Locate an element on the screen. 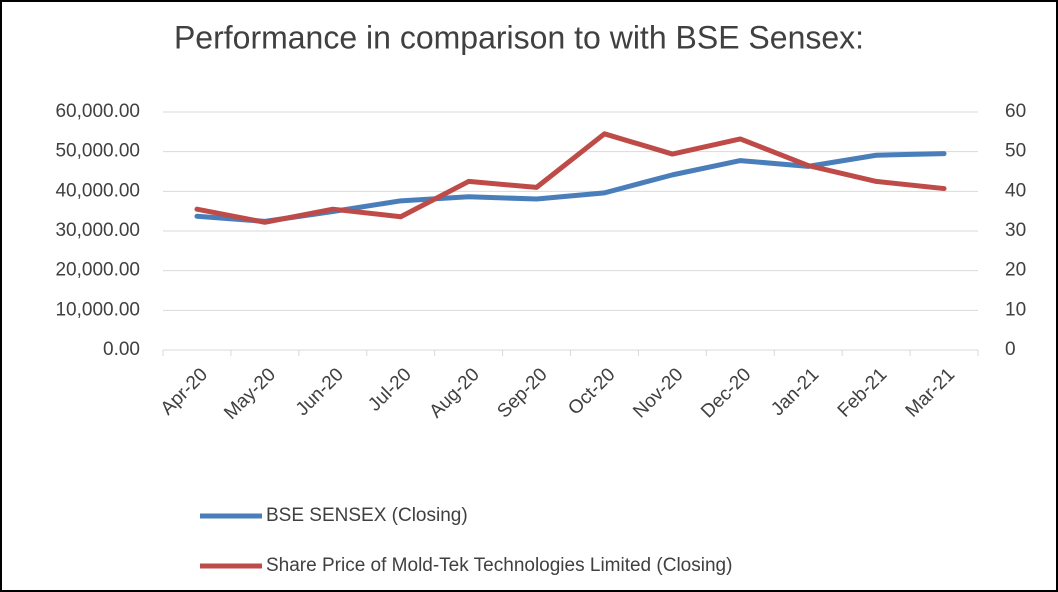 The height and width of the screenshot is (592, 1058). y-tick-label: 10,000.00 is located at coordinates (97, 309).